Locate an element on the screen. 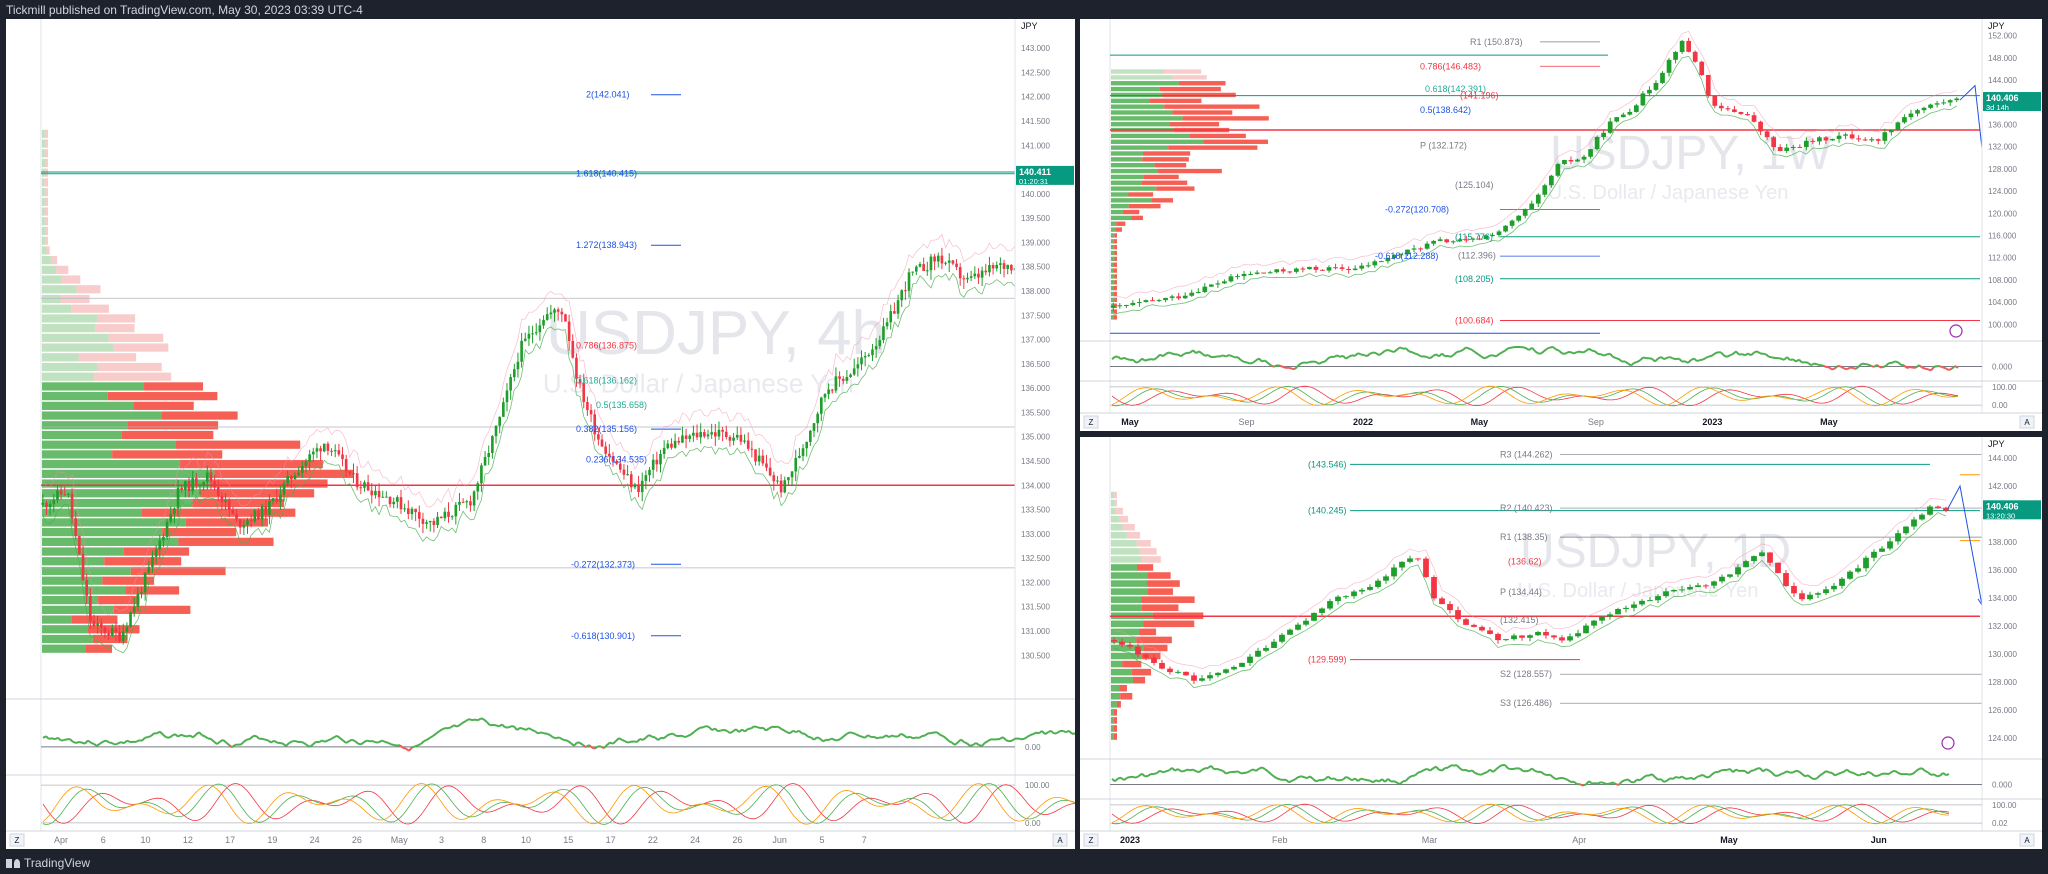 Image resolution: width=2048 pixels, height=874 pixels. price-tick-label: 144.000 is located at coordinates (2002, 80).